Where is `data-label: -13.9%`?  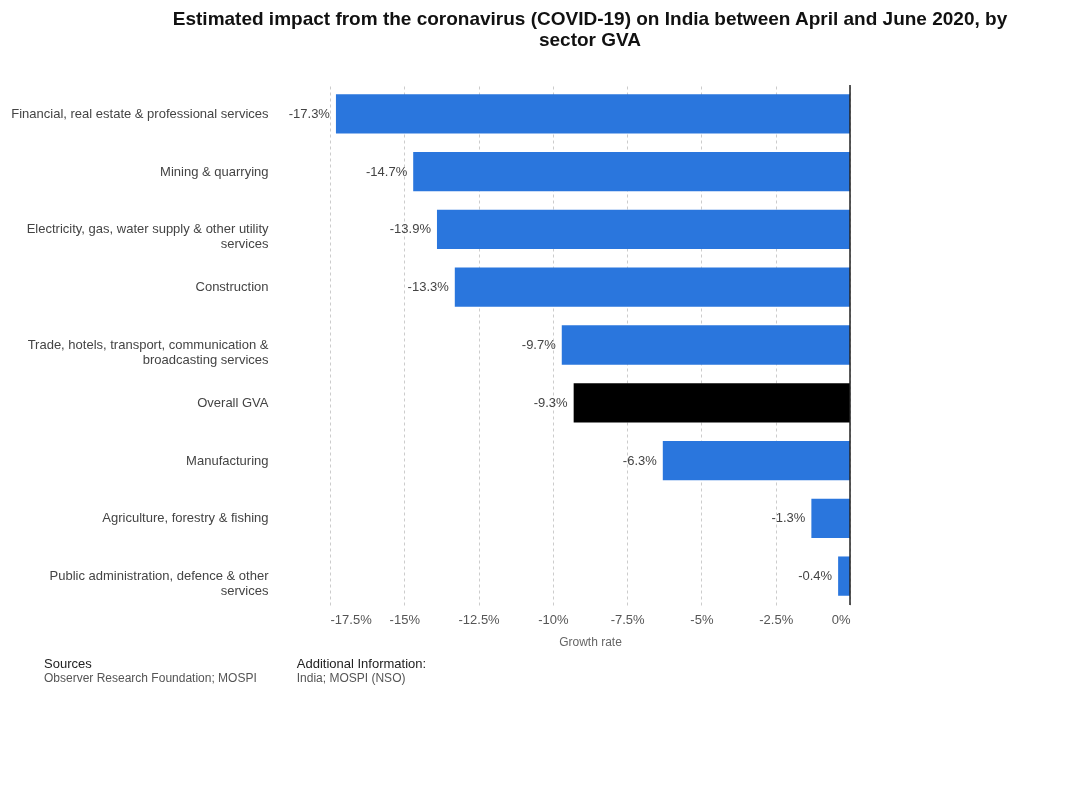 data-label: -13.9% is located at coordinates (410, 229).